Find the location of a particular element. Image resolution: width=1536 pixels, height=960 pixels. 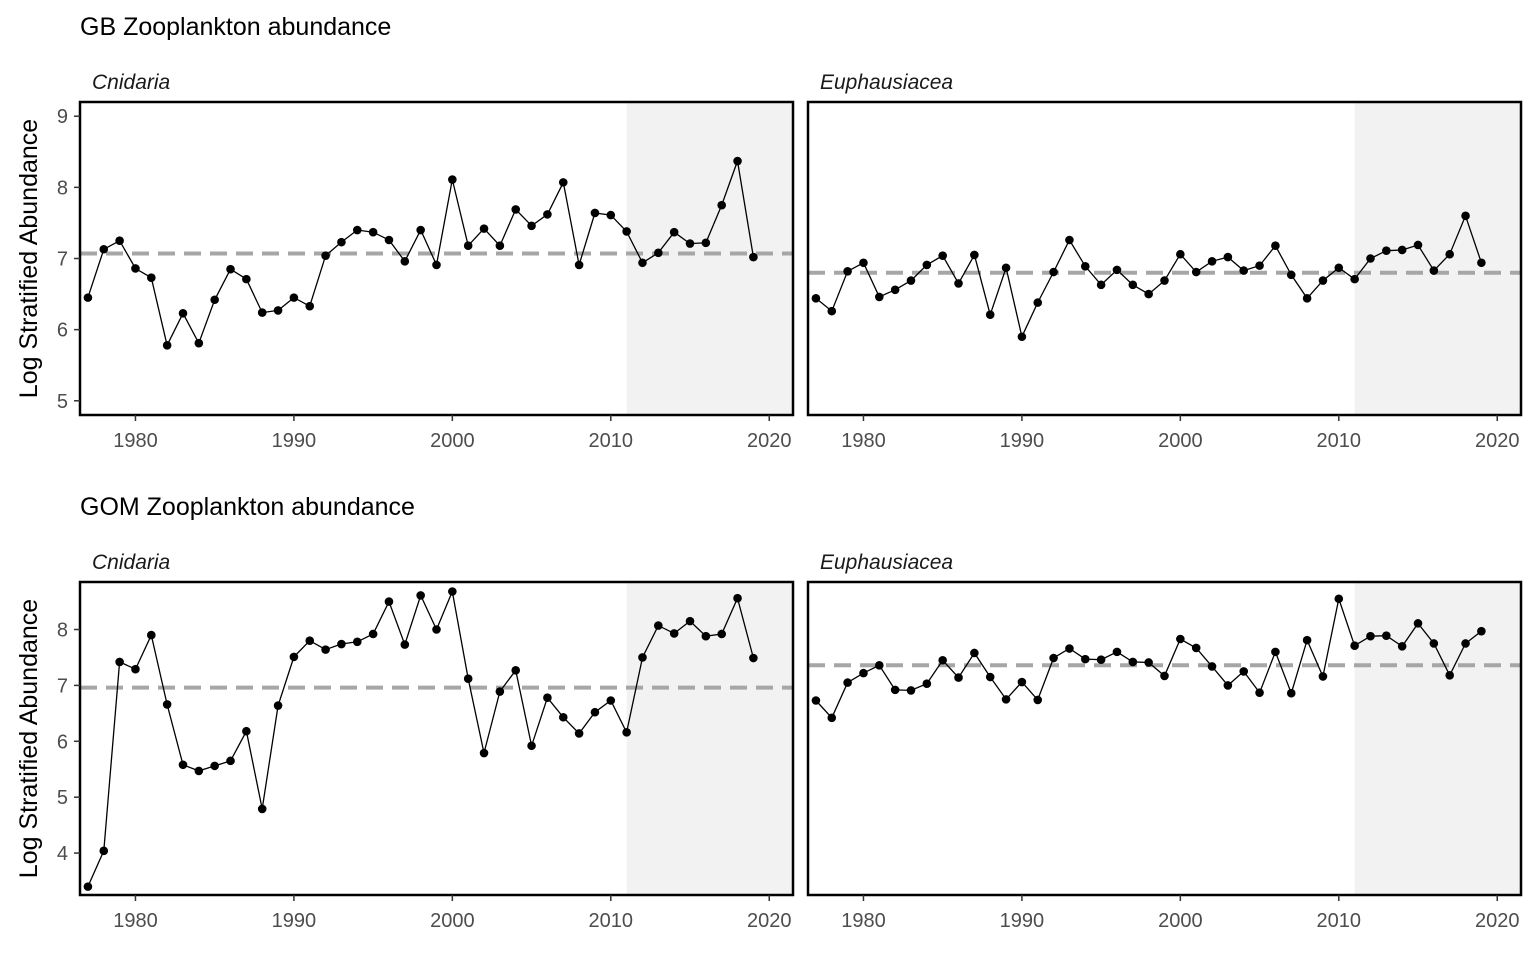

panel-title: Euphausiacea is located at coordinates (886, 82).